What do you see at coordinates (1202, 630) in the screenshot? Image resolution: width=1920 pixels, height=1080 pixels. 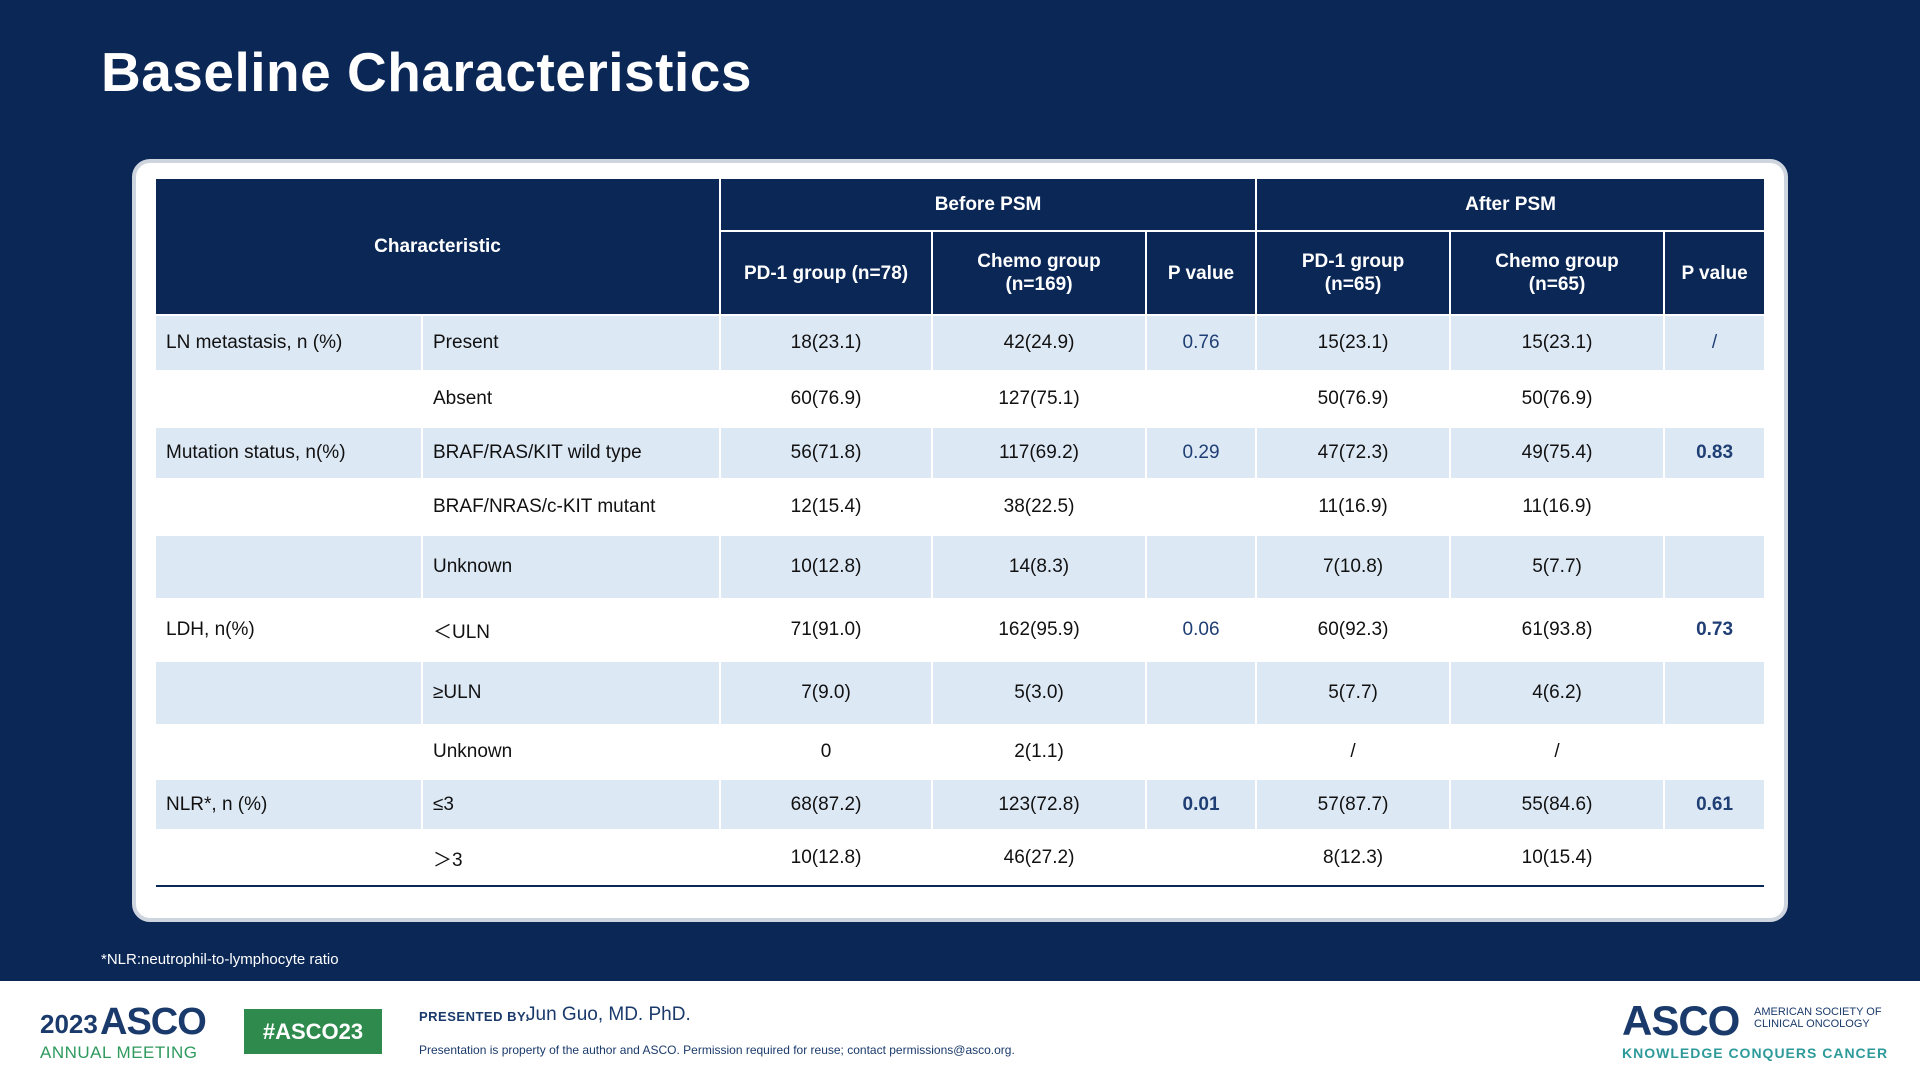 I see `before-p-cell: 0.06` at bounding box center [1202, 630].